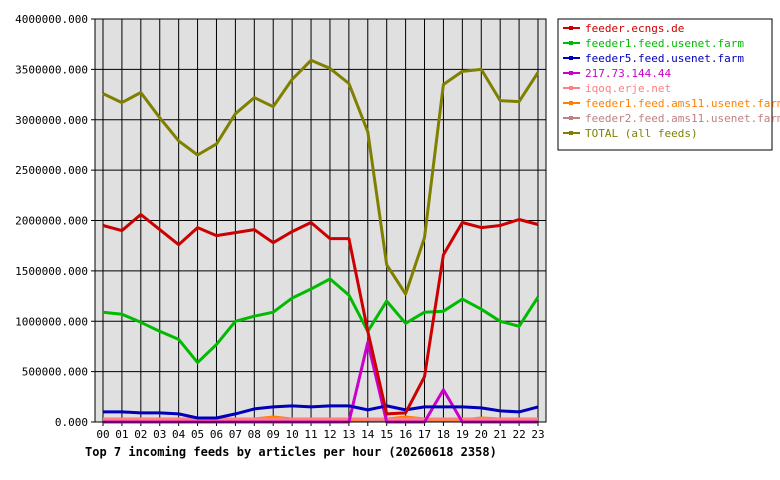 The width and height of the screenshot is (780, 480). What do you see at coordinates (424, 434) in the screenshot?
I see `x-tick-label: 17` at bounding box center [424, 434].